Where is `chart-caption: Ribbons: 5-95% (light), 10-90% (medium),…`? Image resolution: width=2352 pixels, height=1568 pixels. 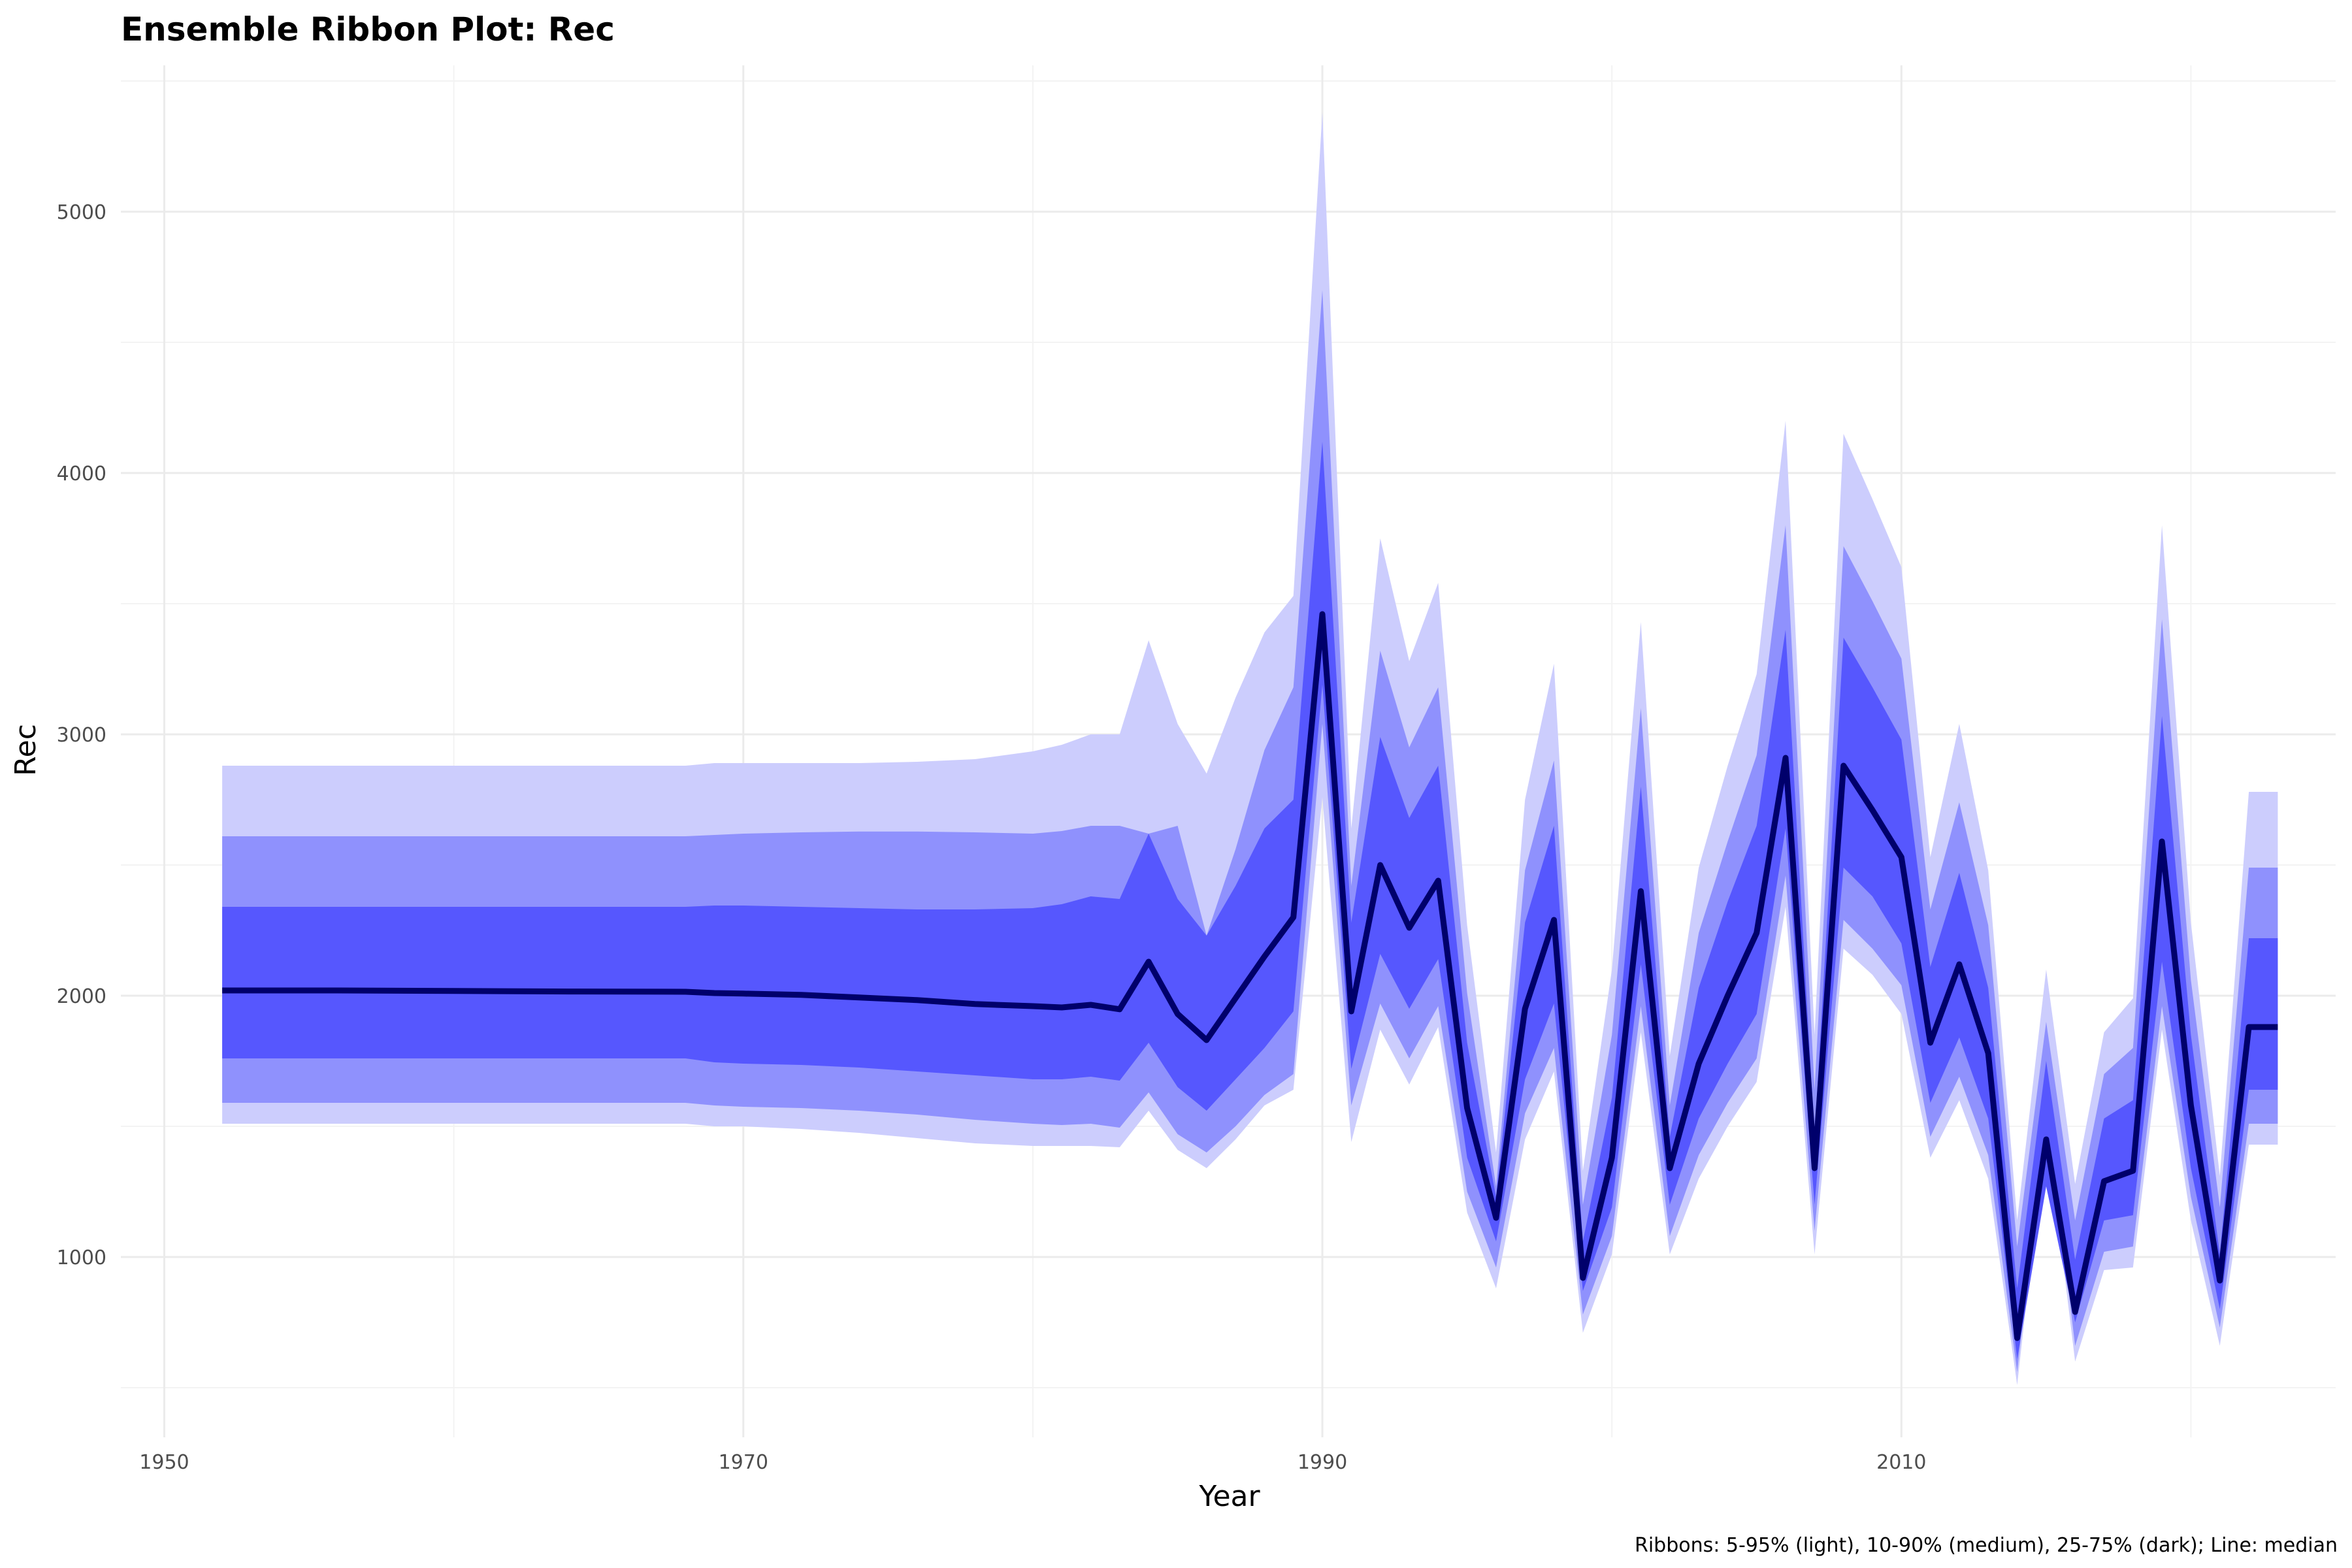
chart-caption: Ribbons: 5-95% (light), 10-90% (medium),… is located at coordinates (1986, 1545).